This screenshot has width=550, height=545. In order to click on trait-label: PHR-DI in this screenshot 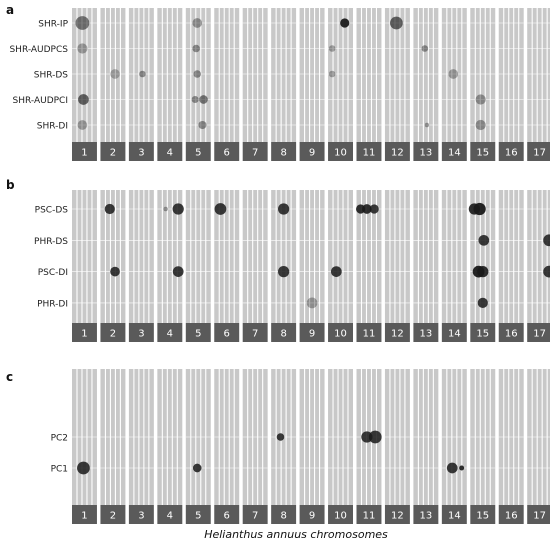, I will do `click(52, 304)`.